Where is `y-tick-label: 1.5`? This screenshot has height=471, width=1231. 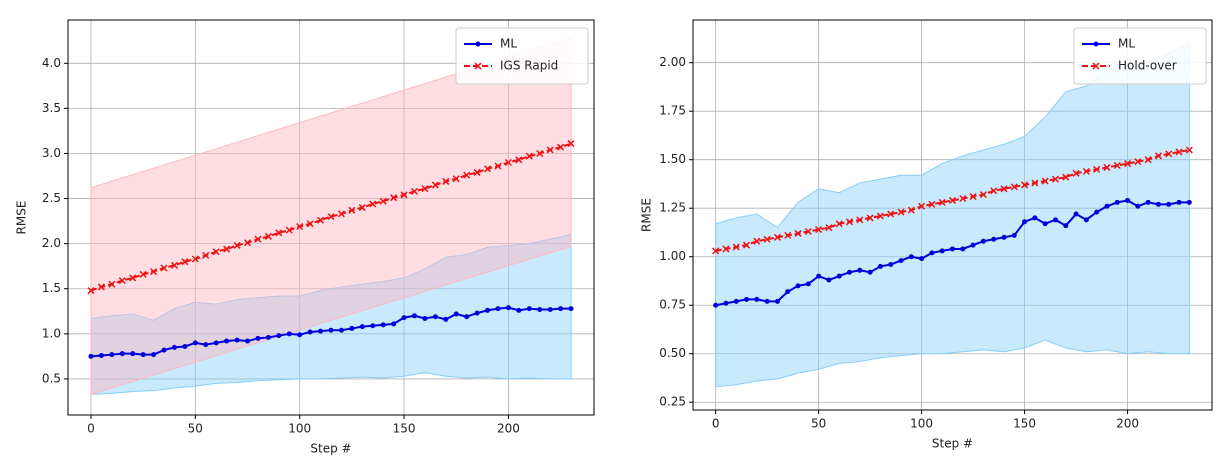
y-tick-label: 1.5 is located at coordinates (51, 288).